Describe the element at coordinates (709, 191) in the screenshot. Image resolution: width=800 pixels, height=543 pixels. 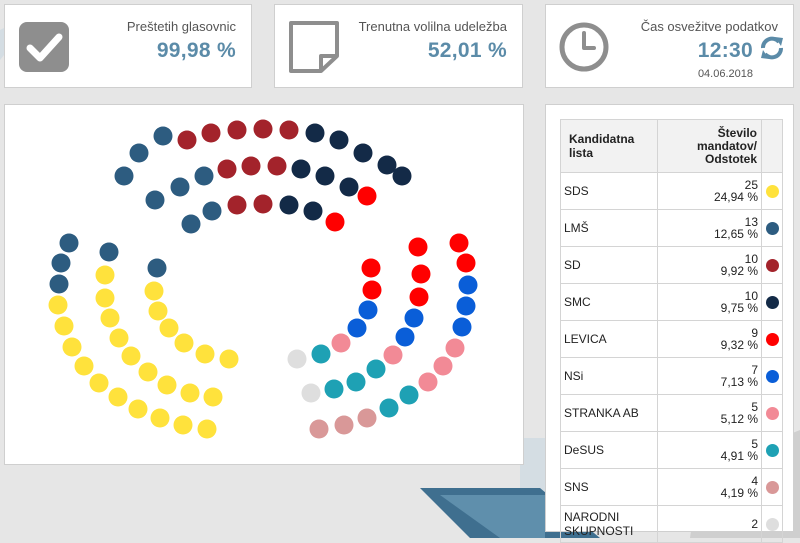
I see `party-seats: 25 24,94 %` at that location.